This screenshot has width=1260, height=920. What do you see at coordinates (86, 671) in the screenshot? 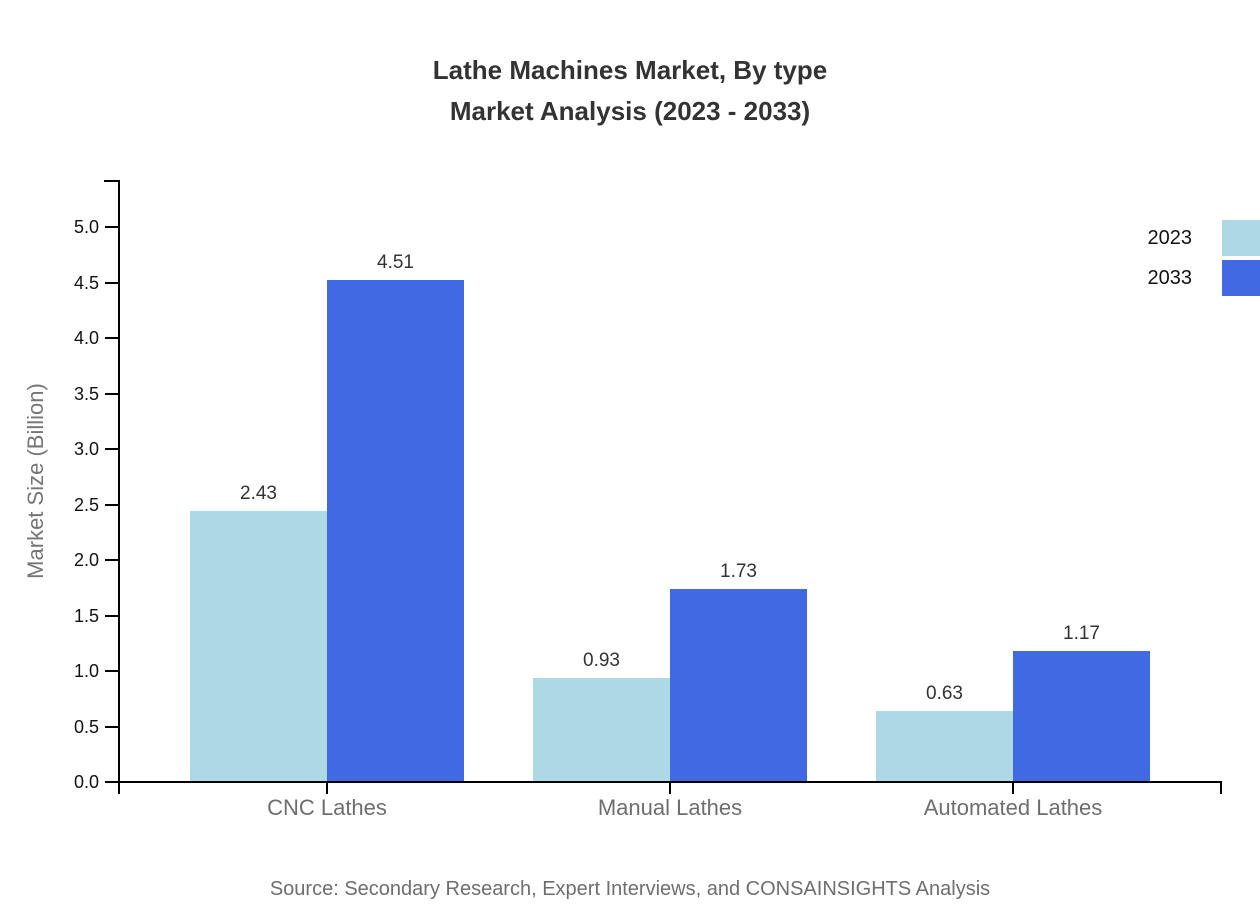
I see `y-tick-label: 1.0` at bounding box center [86, 671].